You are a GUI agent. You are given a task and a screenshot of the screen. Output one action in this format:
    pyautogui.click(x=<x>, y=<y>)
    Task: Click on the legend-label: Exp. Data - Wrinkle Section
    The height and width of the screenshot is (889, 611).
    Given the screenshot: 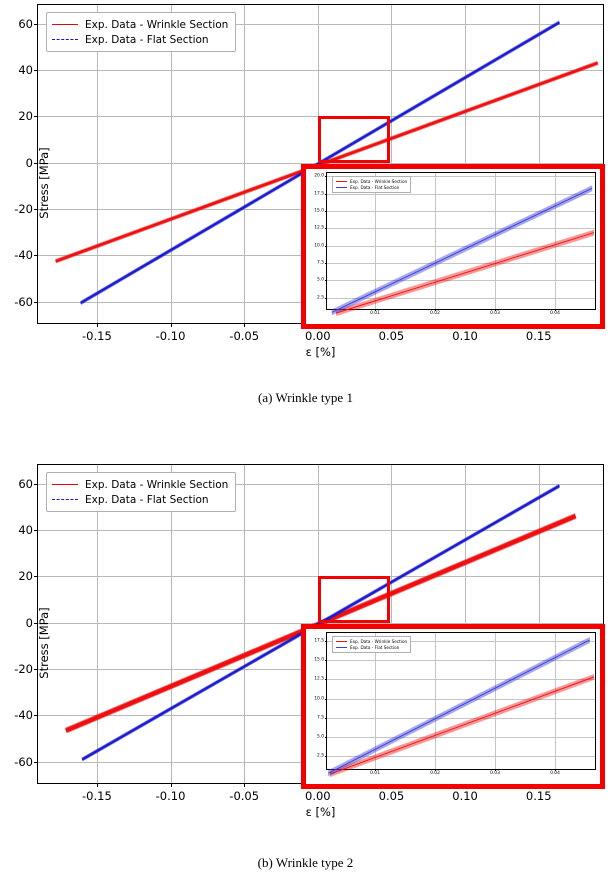 What is the action you would take?
    pyautogui.click(x=157, y=484)
    